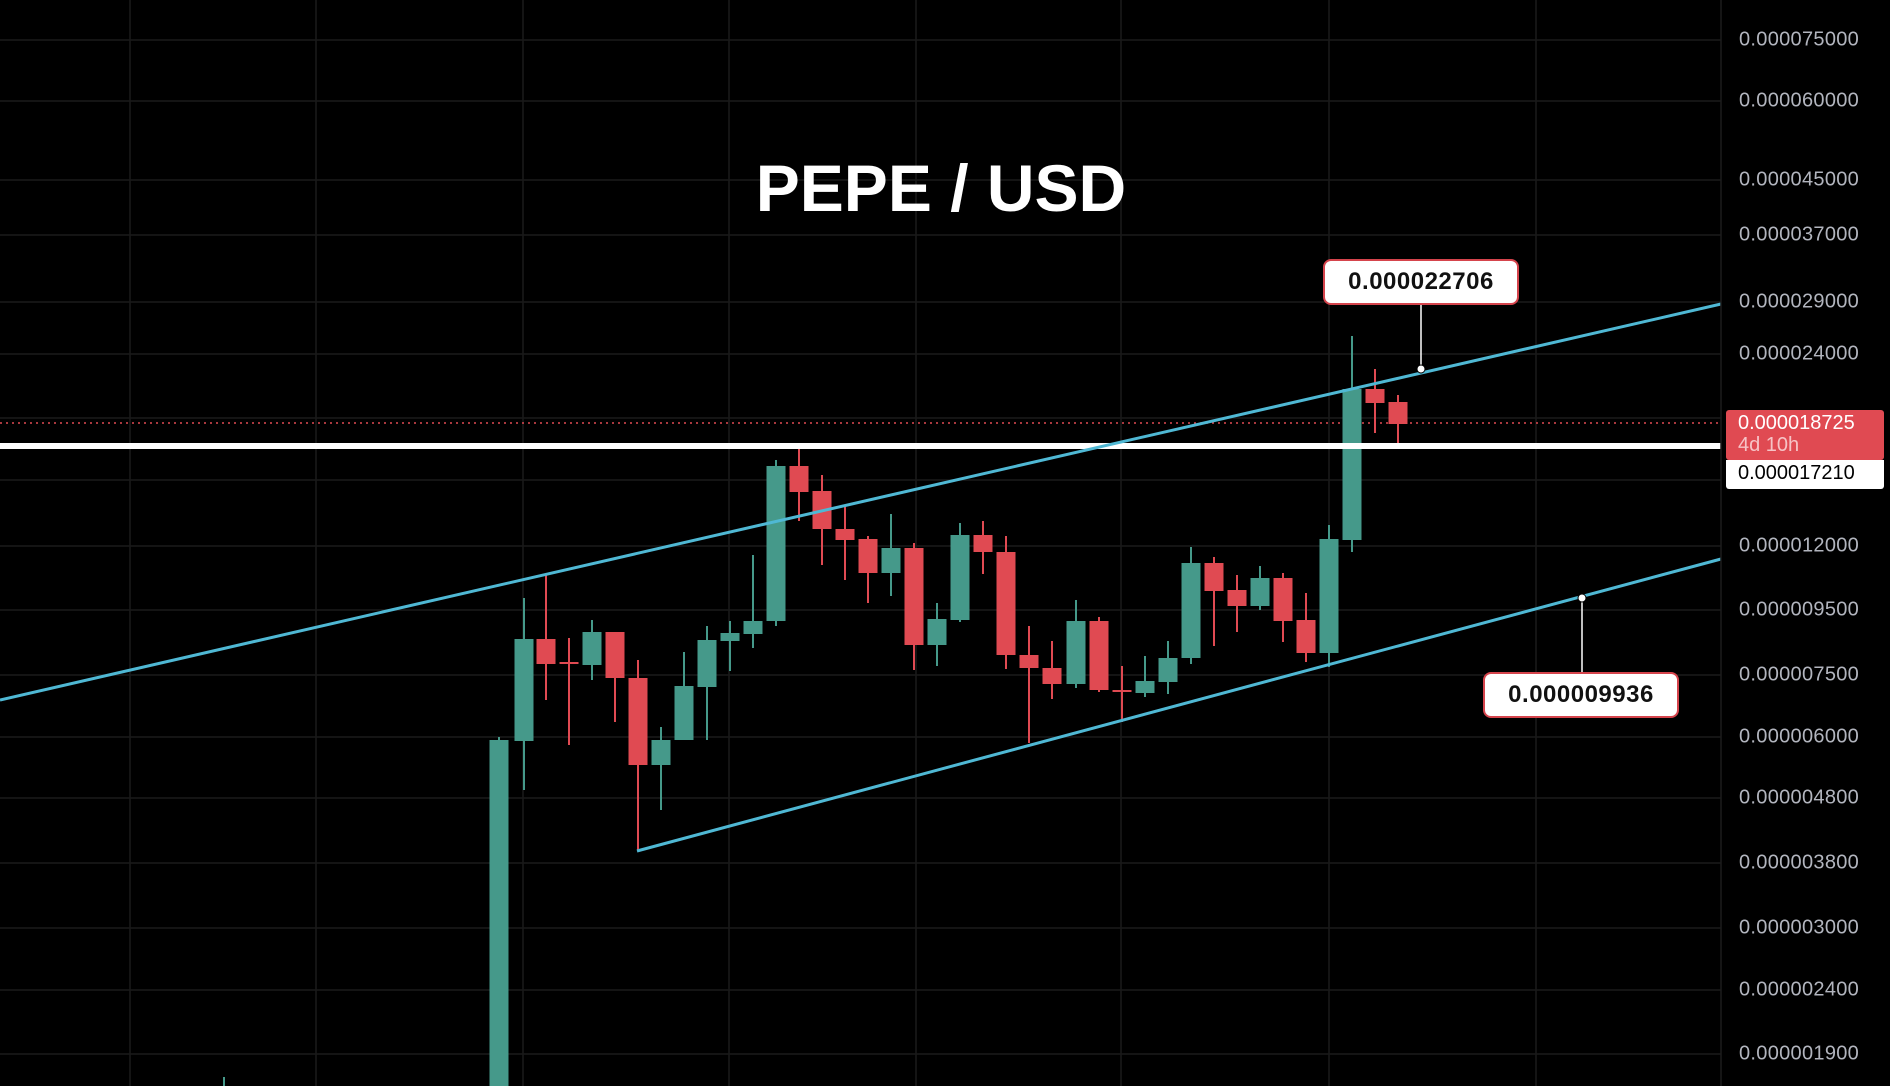  Describe the element at coordinates (1799, 234) in the screenshot. I see `price-axis-tick: 0.000037000` at that location.